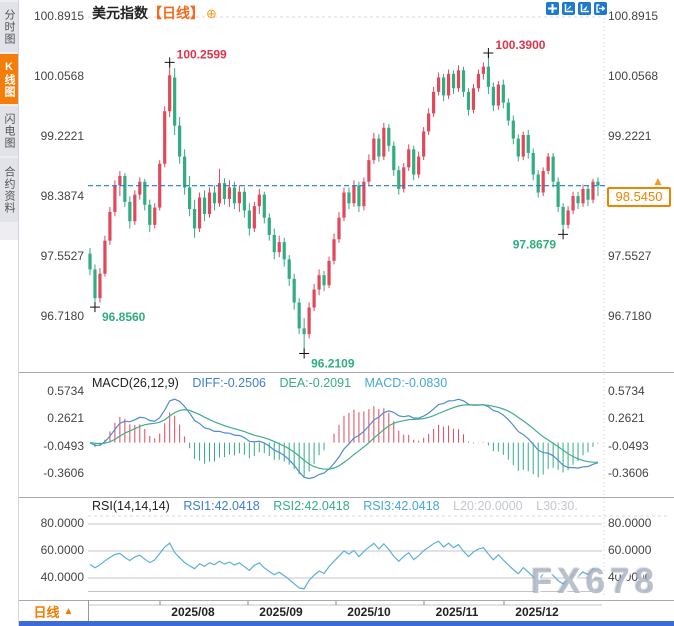 Image resolution: width=674 pixels, height=626 pixels. Describe the element at coordinates (120, 13) in the screenshot. I see `instrument-title: 美元指数` at that location.